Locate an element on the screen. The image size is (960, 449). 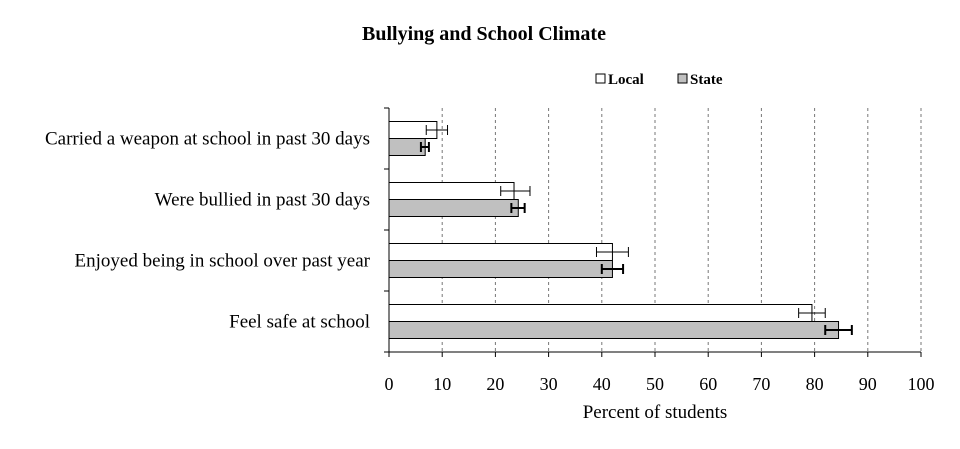
x-tick-label: 20 is located at coordinates (495, 384).